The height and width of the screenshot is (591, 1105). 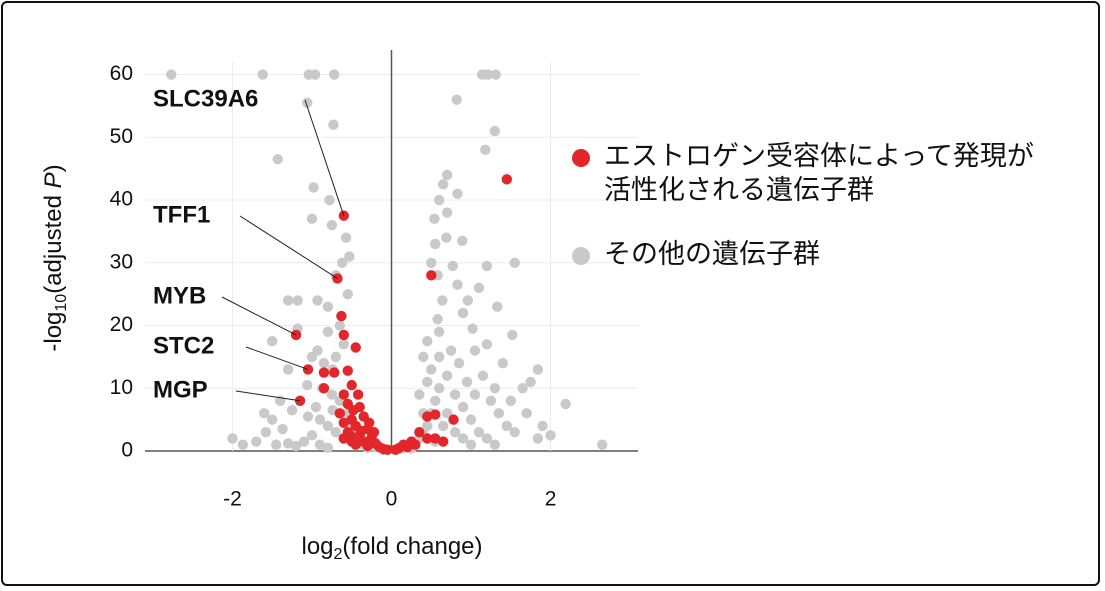 What do you see at coordinates (121, 261) in the screenshot?
I see `y-tick-label: 30` at bounding box center [121, 261].